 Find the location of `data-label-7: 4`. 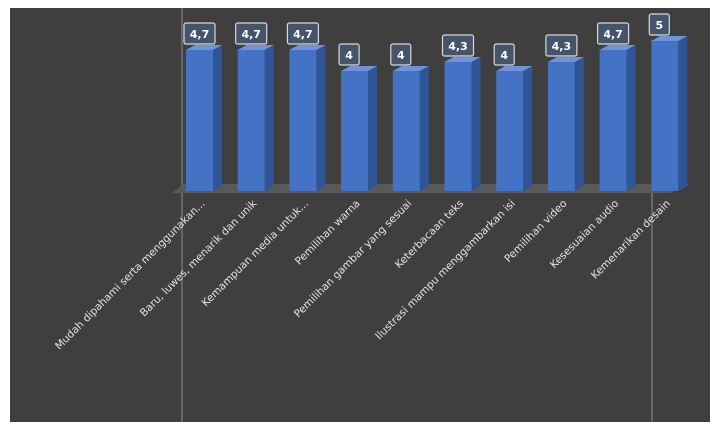

data-label-7: 4 is located at coordinates (504, 54).